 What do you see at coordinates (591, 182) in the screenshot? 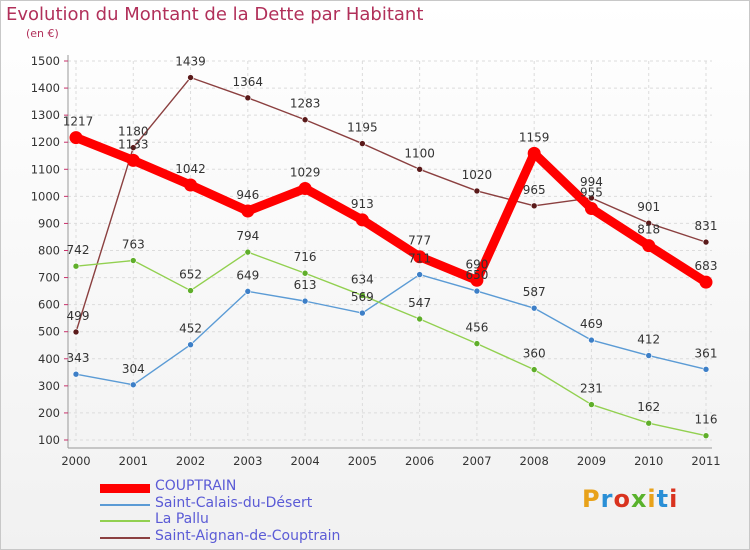
I see `data-label: 994` at bounding box center [591, 182].